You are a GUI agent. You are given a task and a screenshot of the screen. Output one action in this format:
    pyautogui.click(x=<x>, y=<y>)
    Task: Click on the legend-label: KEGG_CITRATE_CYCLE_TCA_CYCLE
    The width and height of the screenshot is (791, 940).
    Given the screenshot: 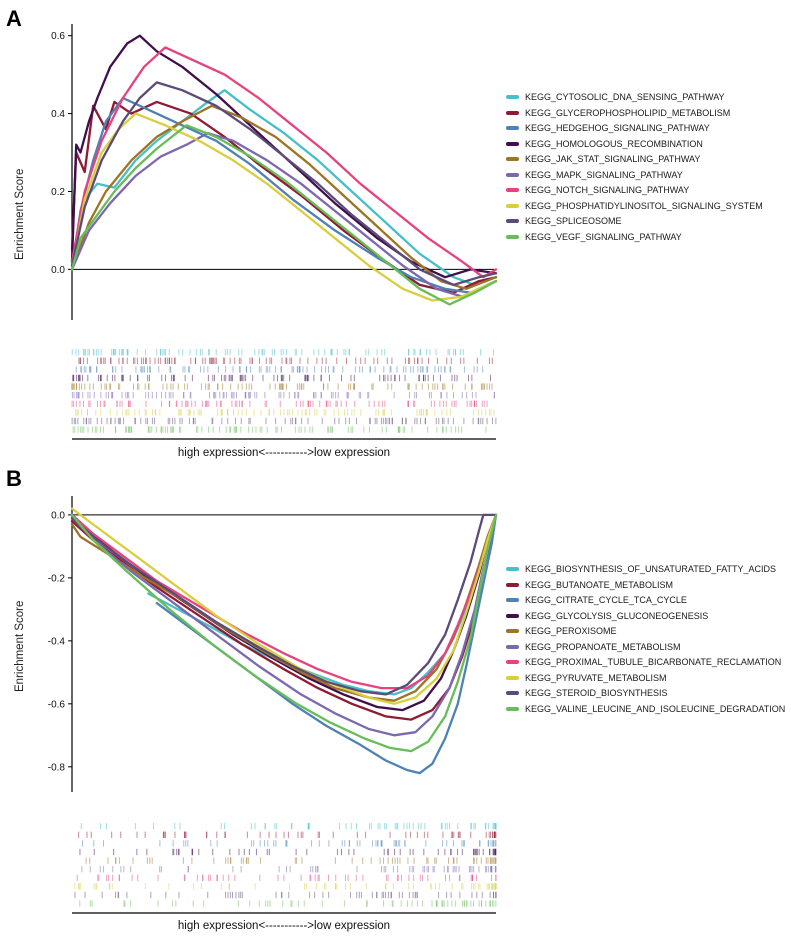 What is the action you would take?
    pyautogui.click(x=606, y=600)
    